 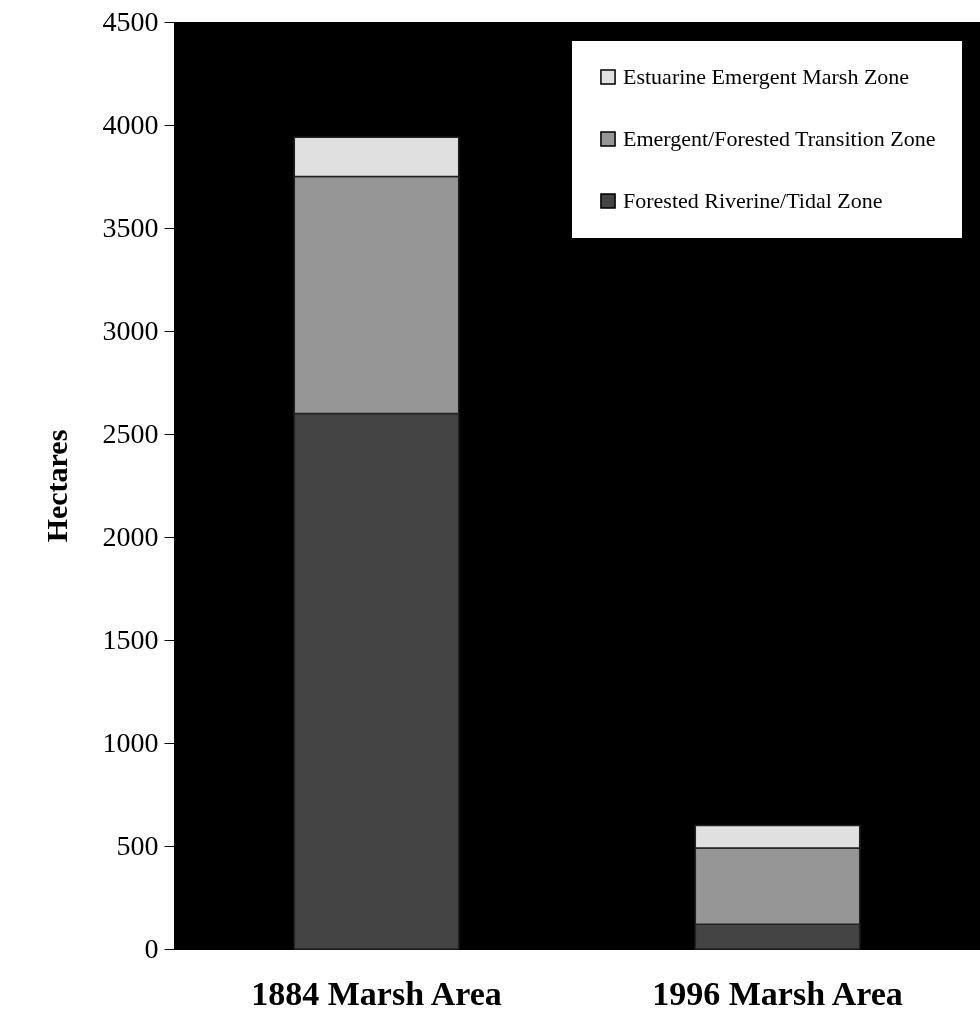 What do you see at coordinates (151, 948) in the screenshot?
I see `y-tick-label: 0` at bounding box center [151, 948].